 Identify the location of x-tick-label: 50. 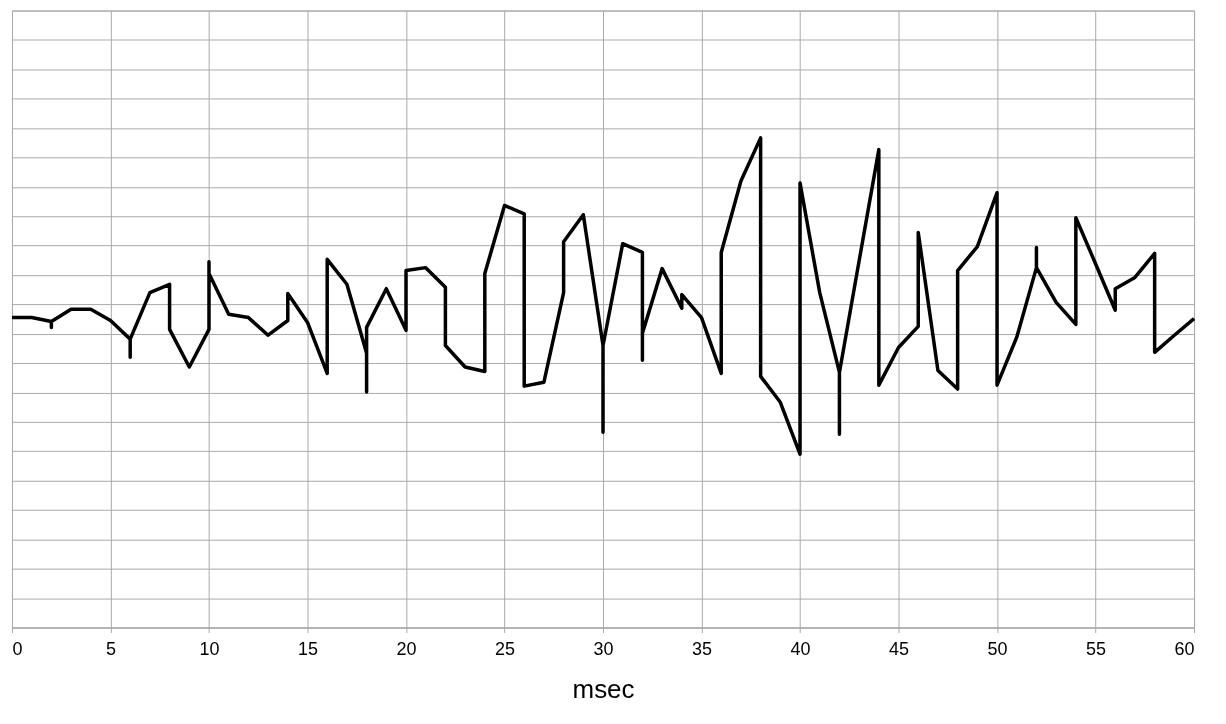
(997, 649).